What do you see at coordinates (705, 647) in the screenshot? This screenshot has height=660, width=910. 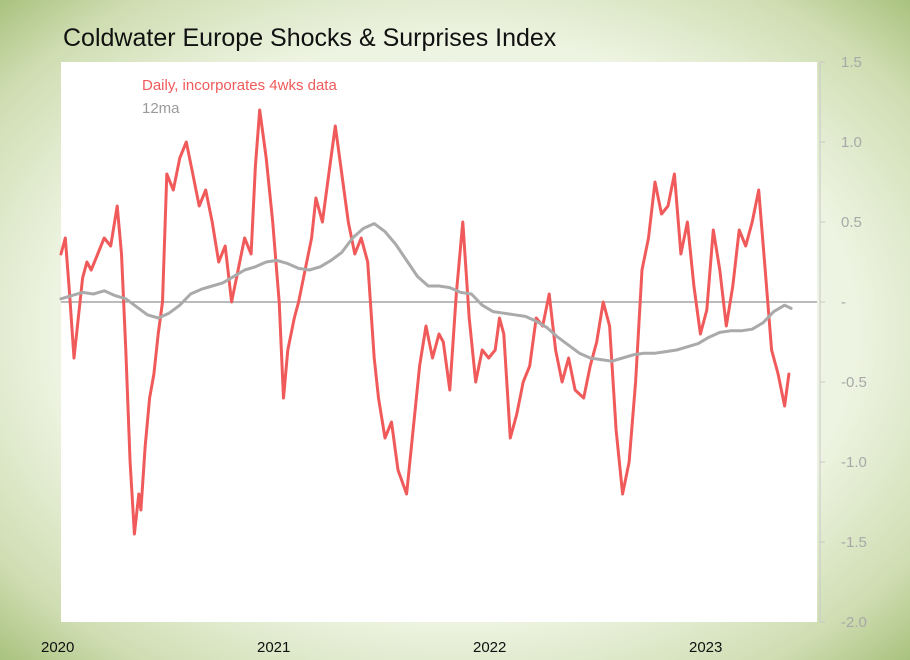 I see `x-tick-label: 2023` at bounding box center [705, 647].